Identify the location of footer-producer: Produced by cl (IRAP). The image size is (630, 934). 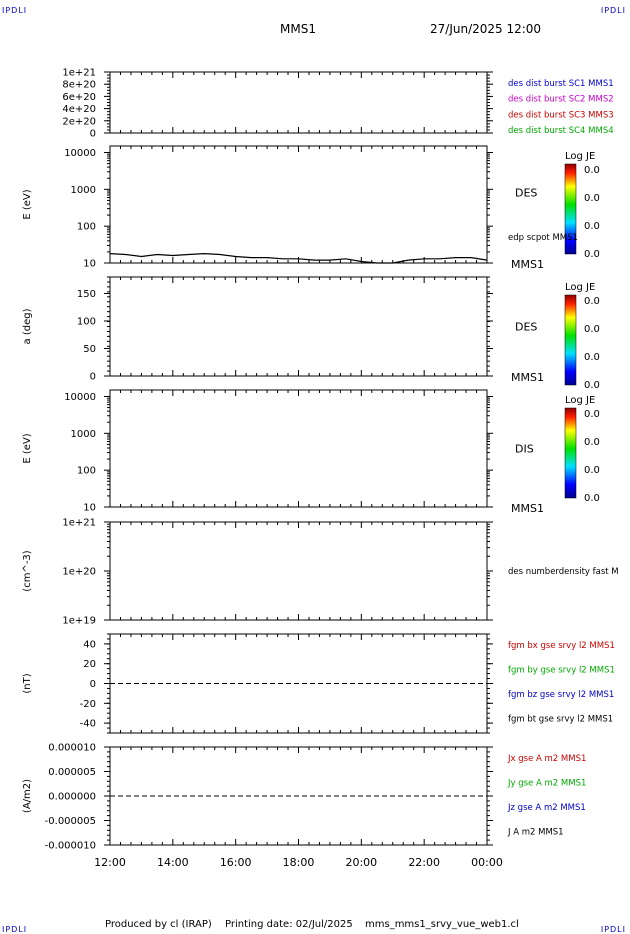
(158, 924).